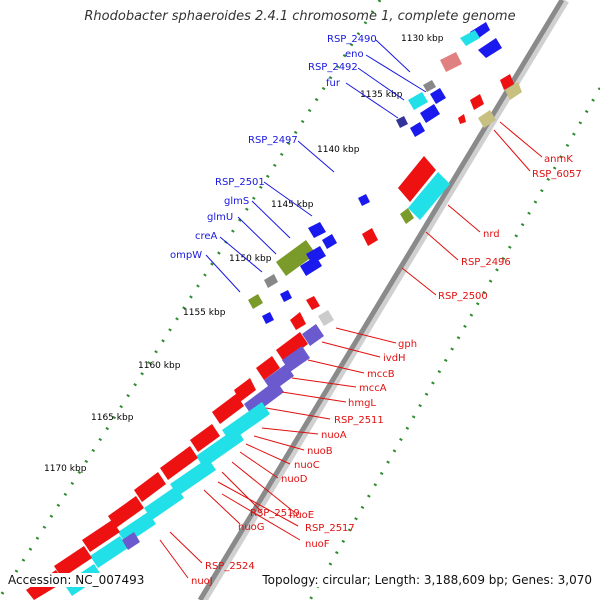  I want to click on scale-label: 1165 kbp, so click(112, 418).